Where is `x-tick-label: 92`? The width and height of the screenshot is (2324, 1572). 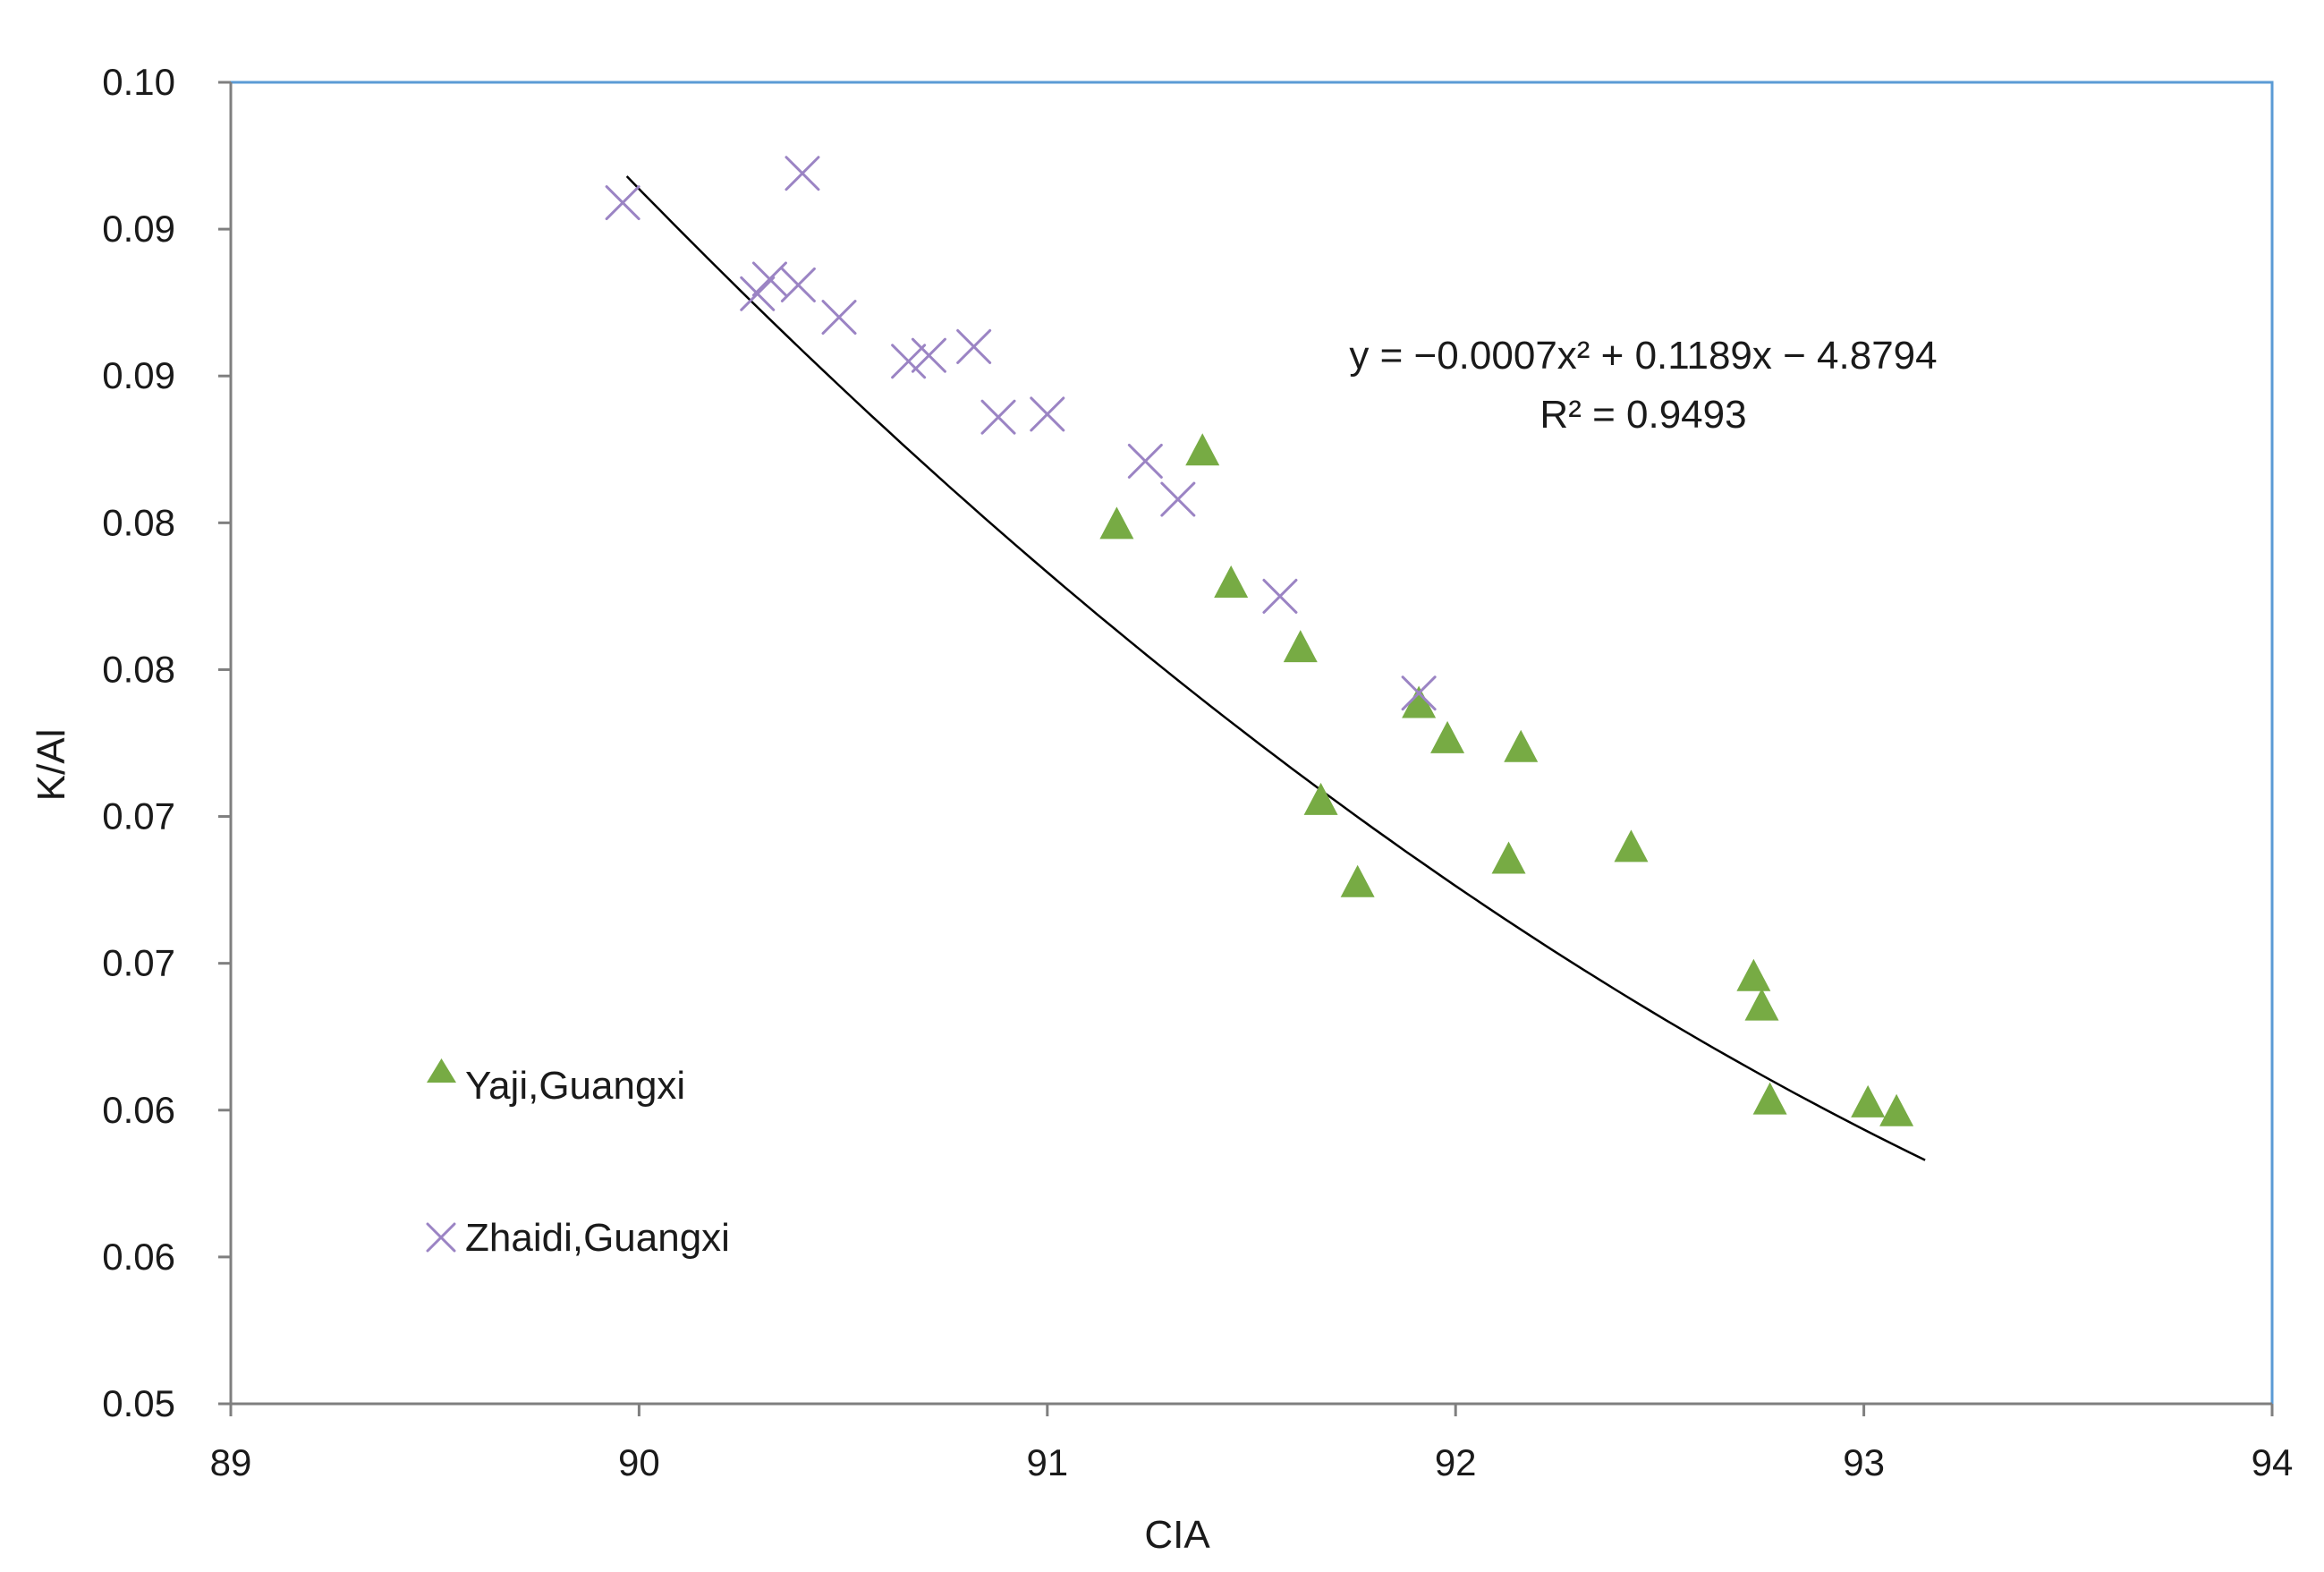
x-tick-label: 92 is located at coordinates (1456, 1462).